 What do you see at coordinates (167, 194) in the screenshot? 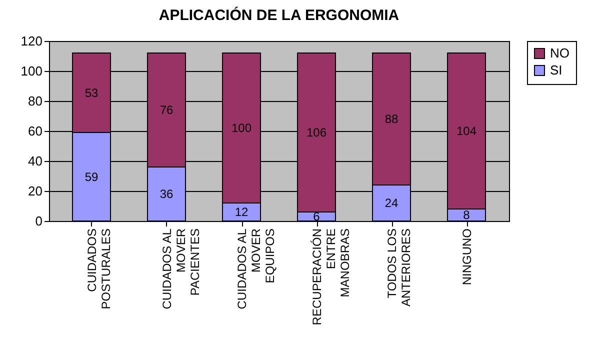
I see `data-label: 36` at bounding box center [167, 194].